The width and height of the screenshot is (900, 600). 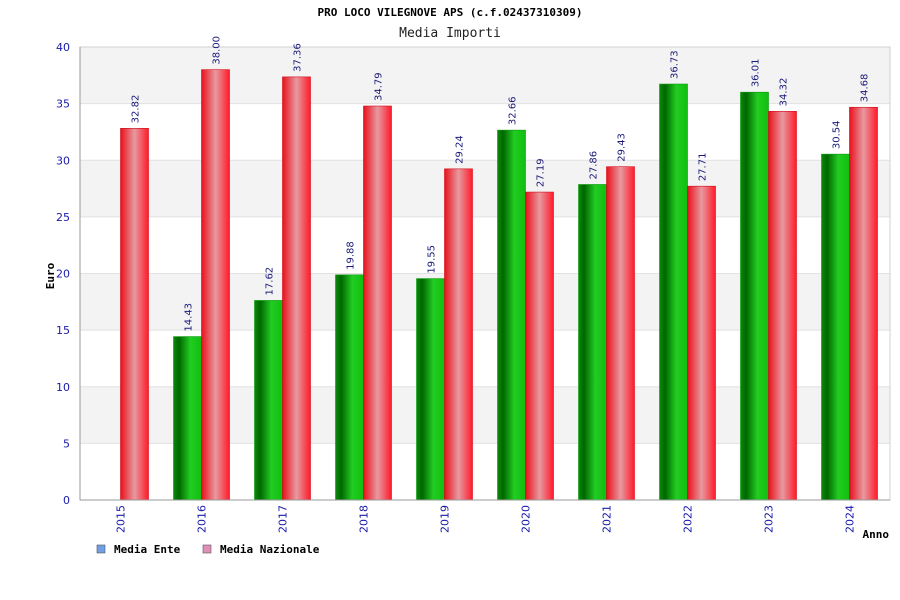 What do you see at coordinates (121, 519) in the screenshot?
I see `x-tick-label: 2015` at bounding box center [121, 519].